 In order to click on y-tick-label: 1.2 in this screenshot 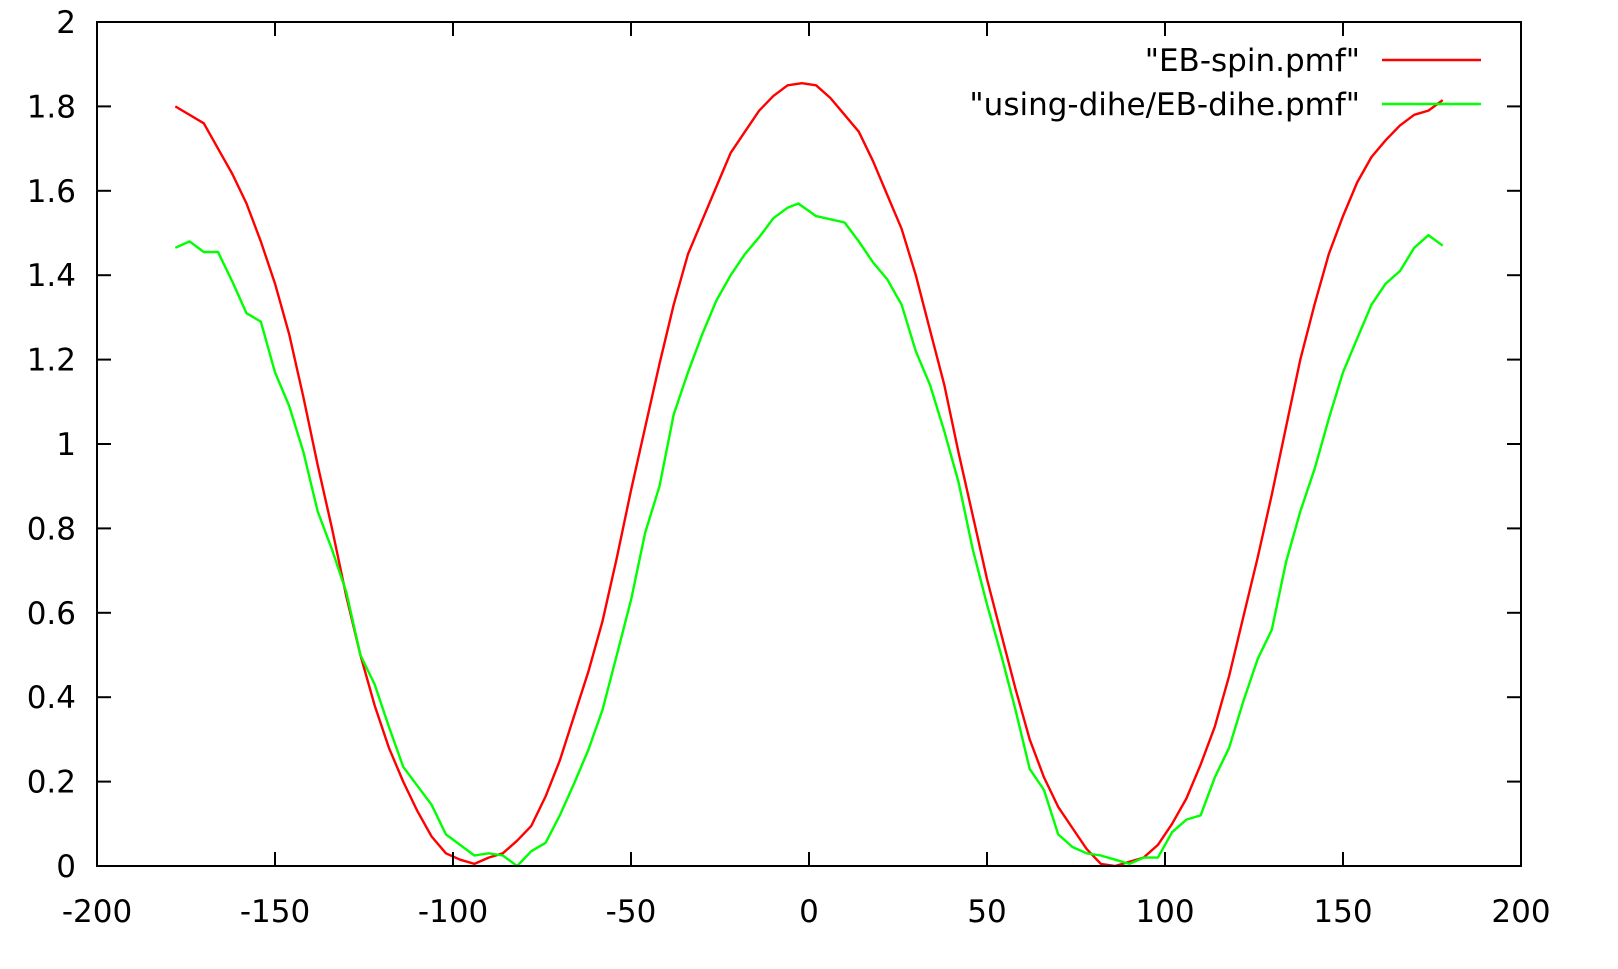, I will do `click(51, 361)`.